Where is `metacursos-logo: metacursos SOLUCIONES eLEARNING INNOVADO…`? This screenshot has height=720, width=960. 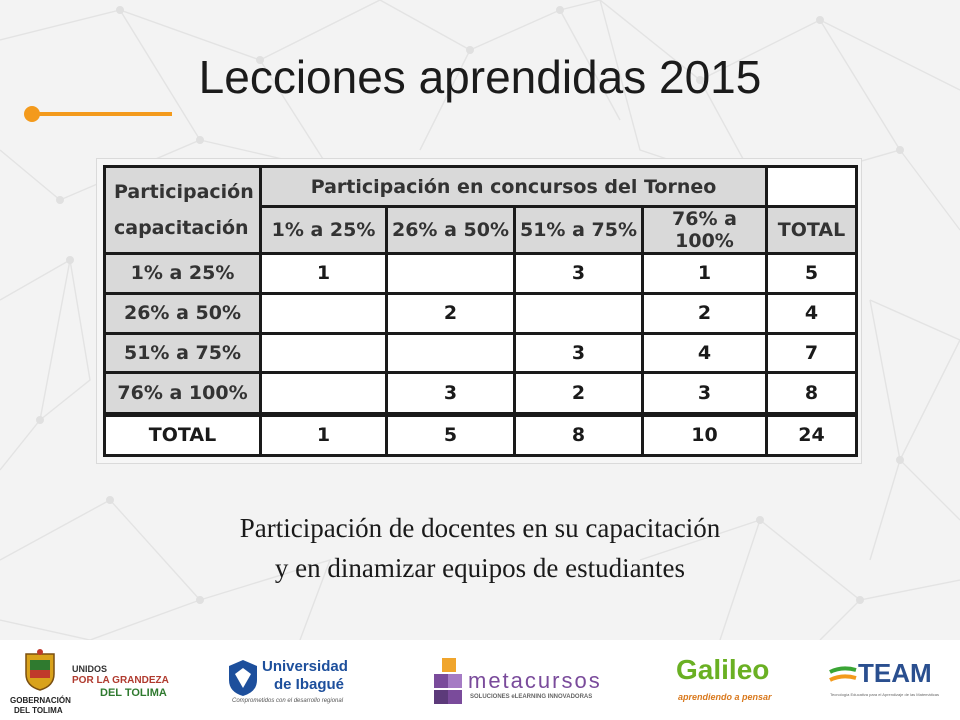 metacursos-logo: metacursos SOLUCIONES eLEARNING INNOVADO… is located at coordinates (527, 680).